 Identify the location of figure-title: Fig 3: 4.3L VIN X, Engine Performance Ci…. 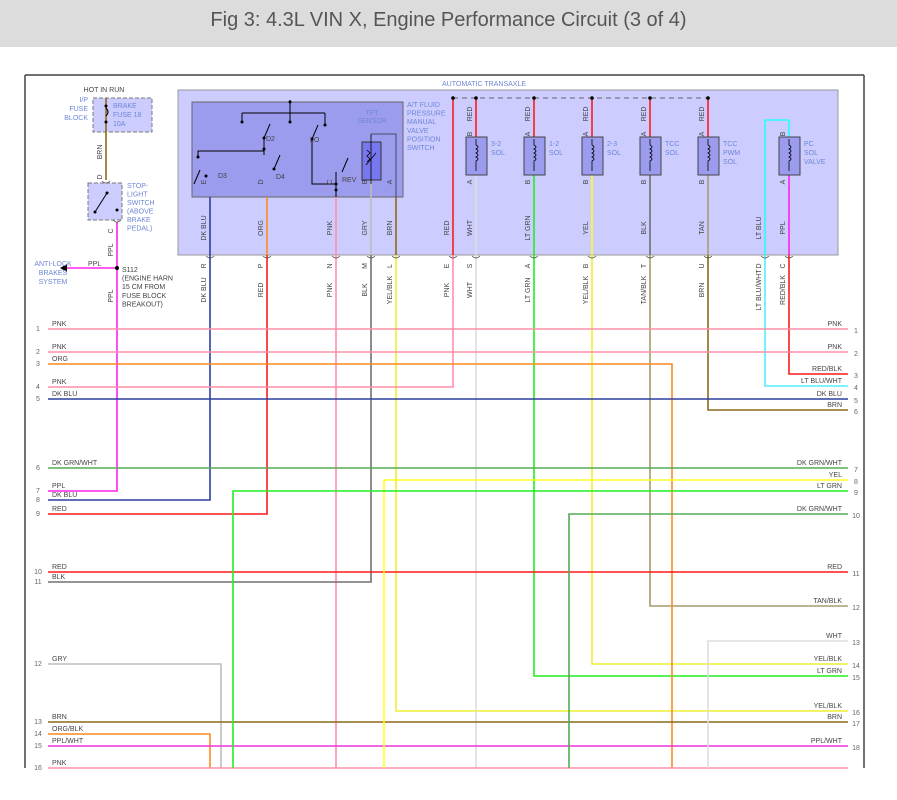
(448, 20).